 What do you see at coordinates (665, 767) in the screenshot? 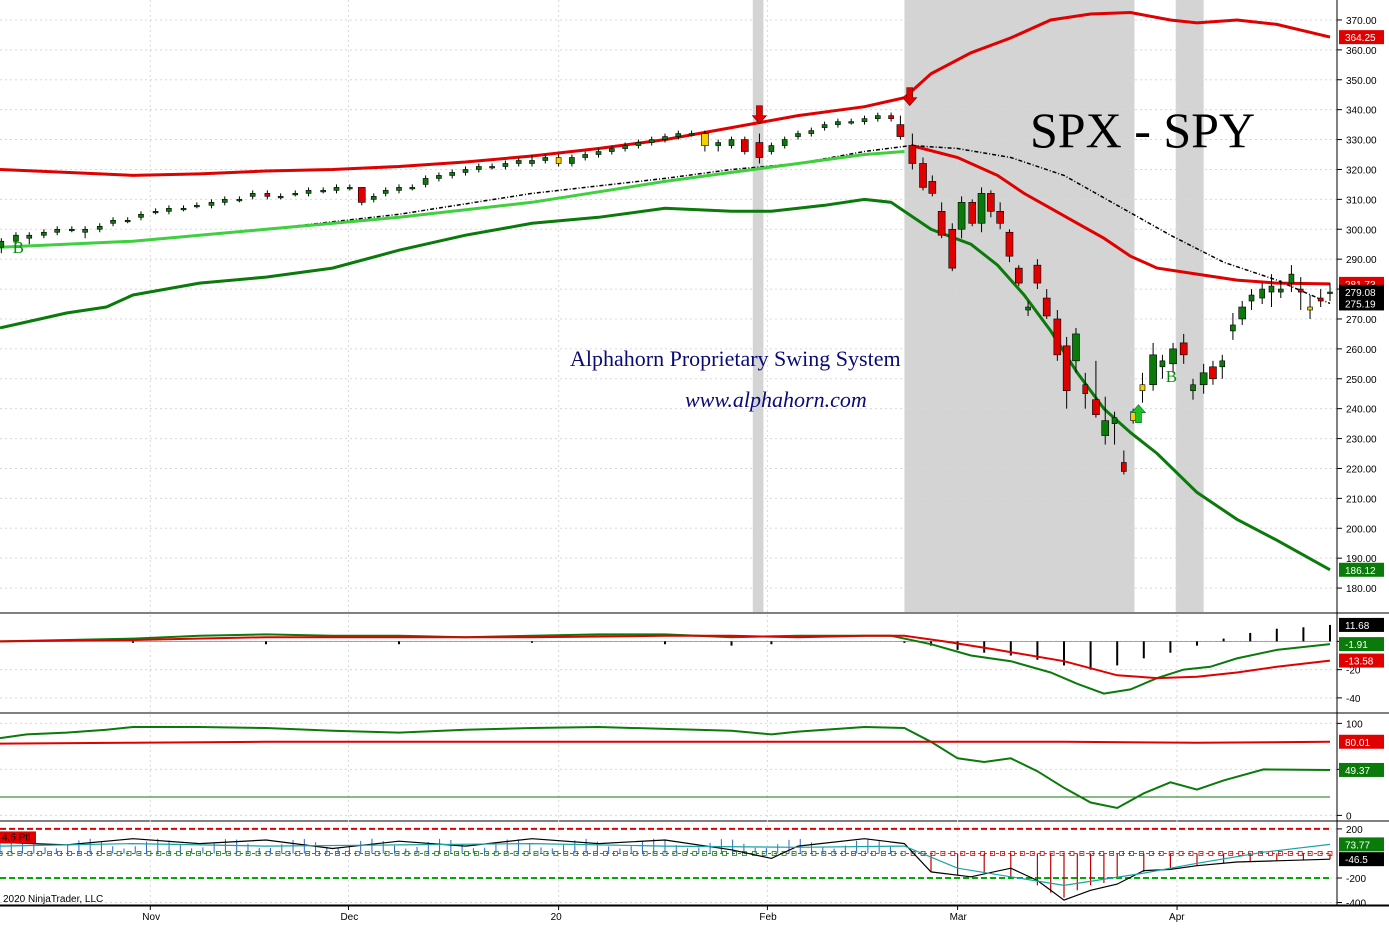
I see `osc2-green-line` at bounding box center [665, 767].